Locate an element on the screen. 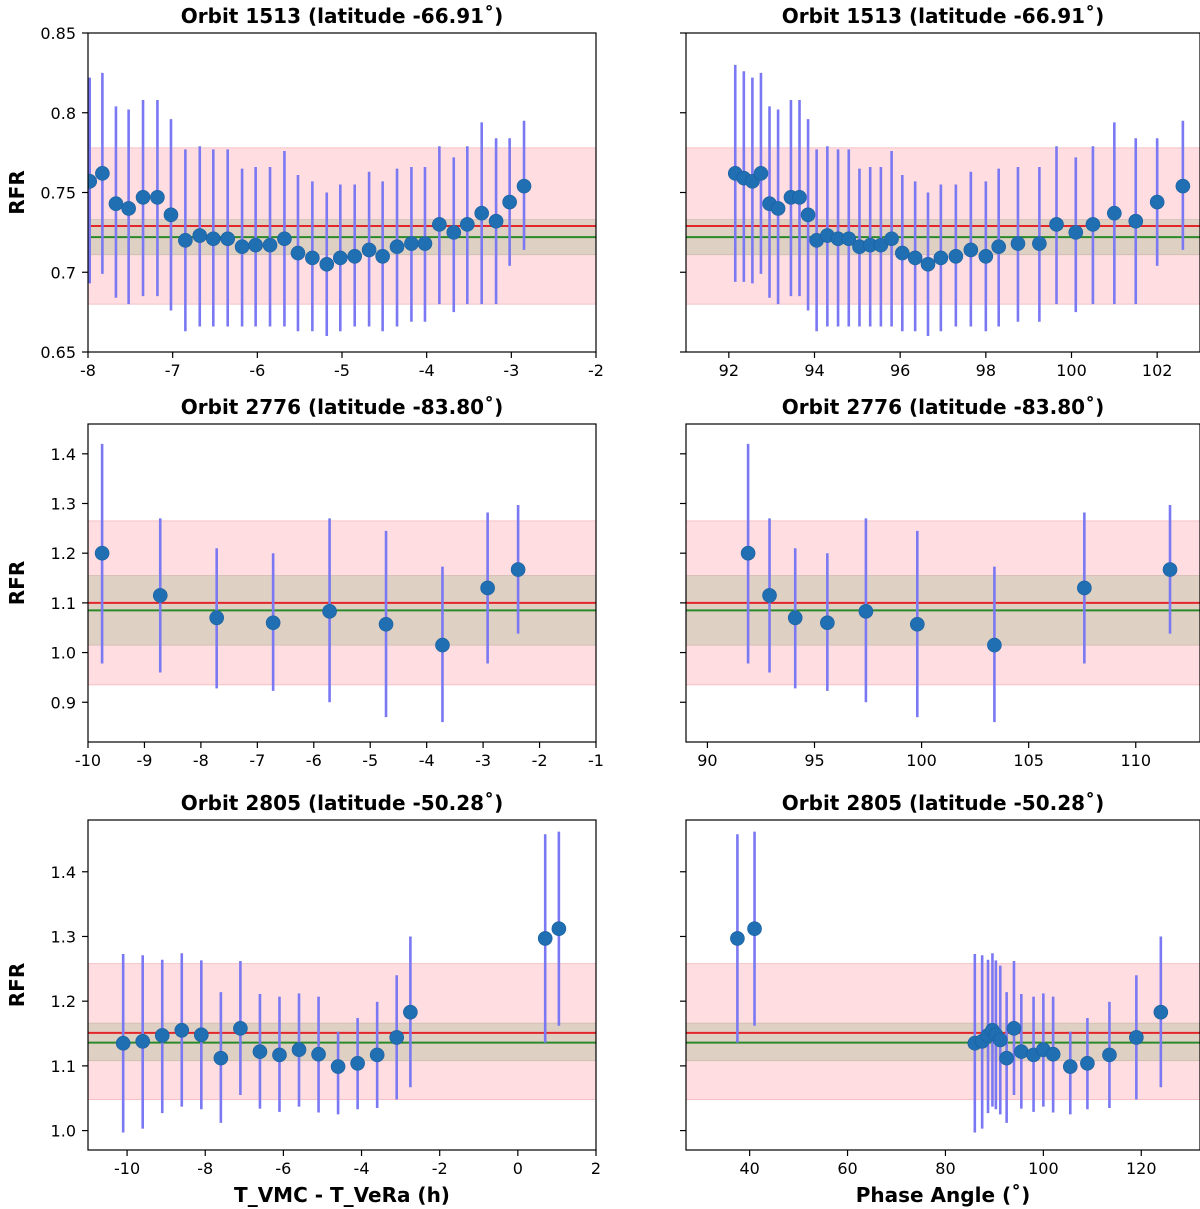 This screenshot has width=1200, height=1209. x-tick-label: 102 is located at coordinates (1157, 370).